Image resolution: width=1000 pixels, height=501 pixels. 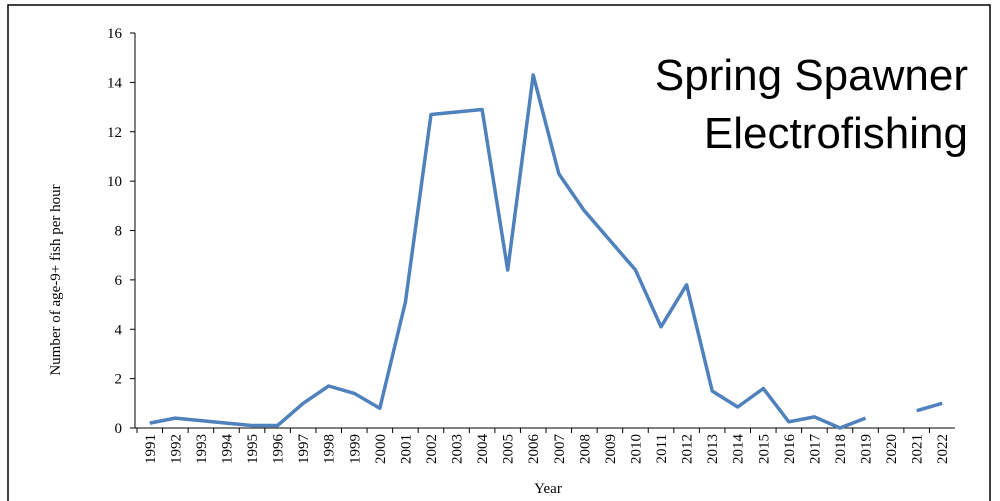 I want to click on y-tick-label: 16, so click(x=115, y=34).